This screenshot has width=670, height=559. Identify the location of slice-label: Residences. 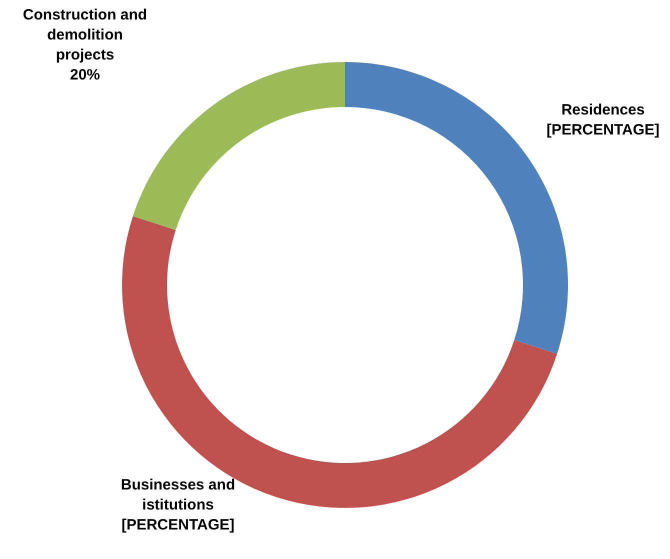
(603, 110).